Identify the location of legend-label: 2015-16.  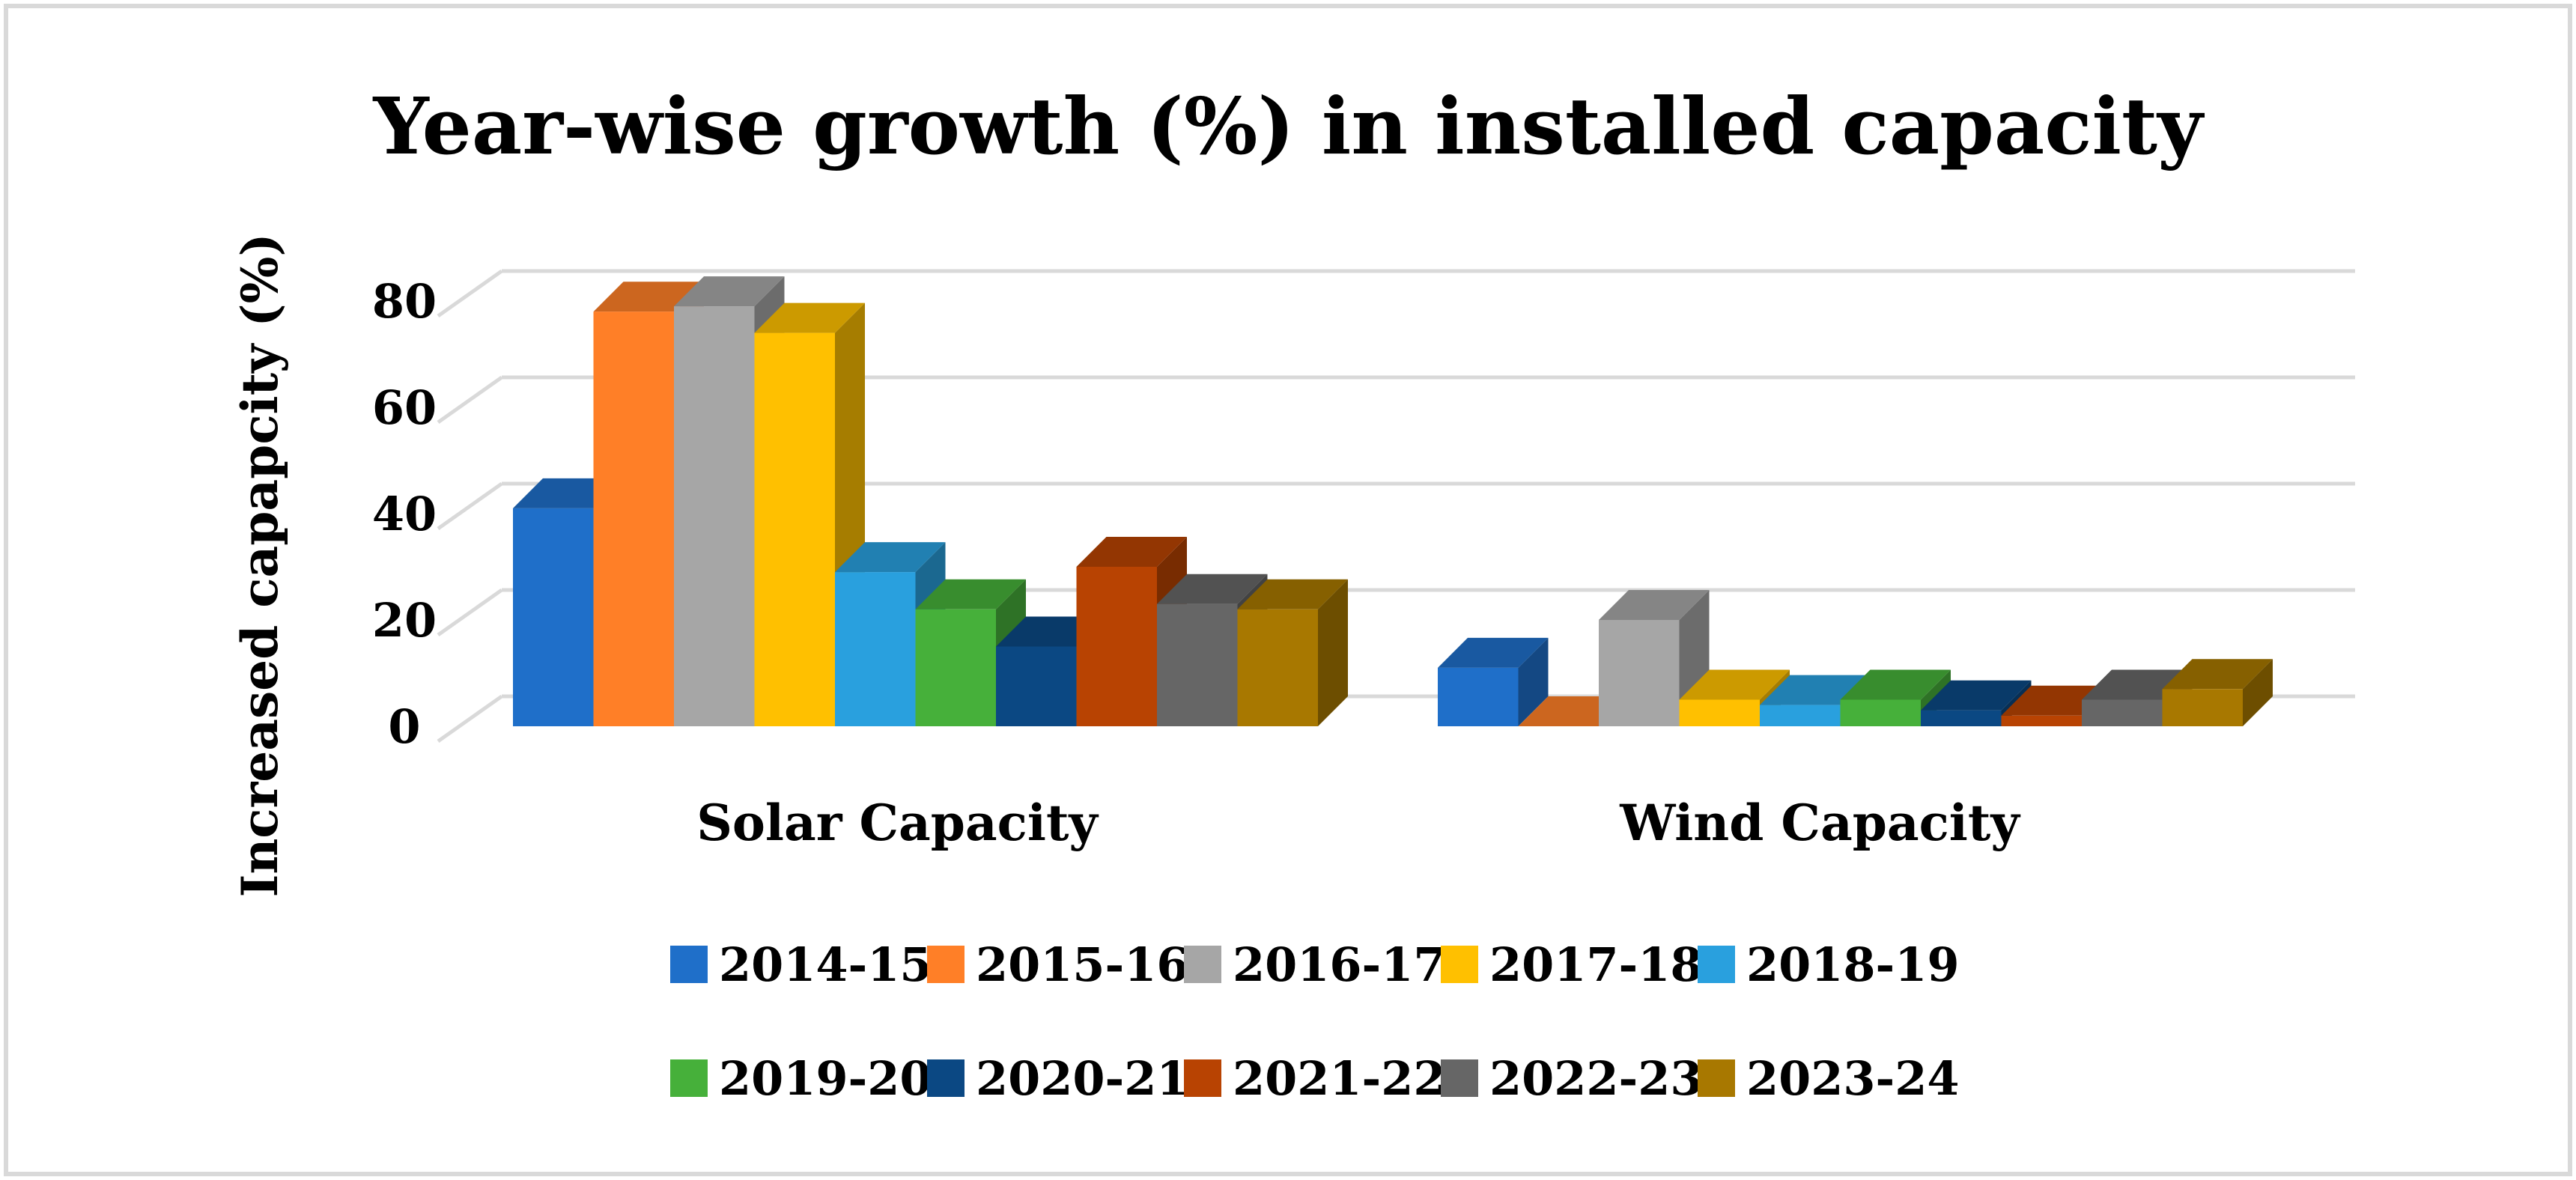
(1082, 964).